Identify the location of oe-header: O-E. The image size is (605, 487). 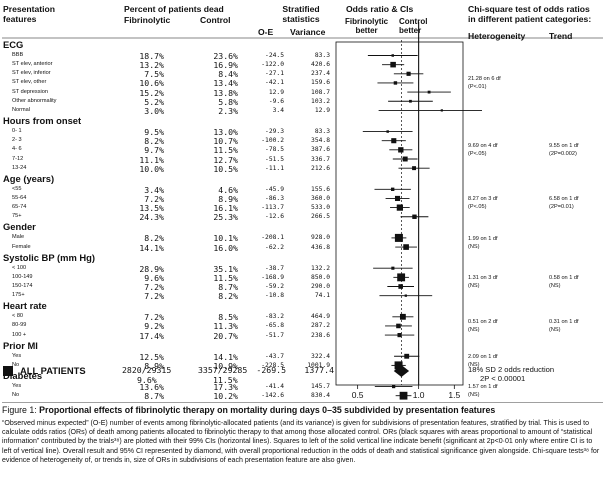
(266, 32).